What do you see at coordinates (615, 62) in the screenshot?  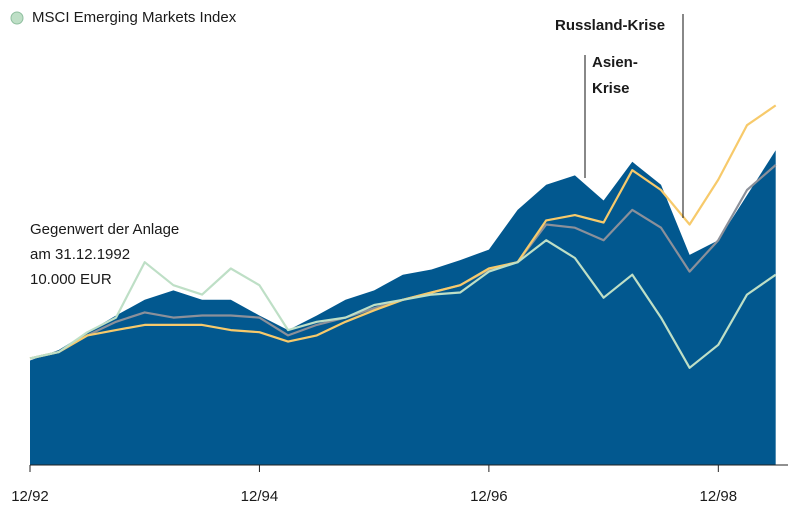 I see `annotation: Asien-` at bounding box center [615, 62].